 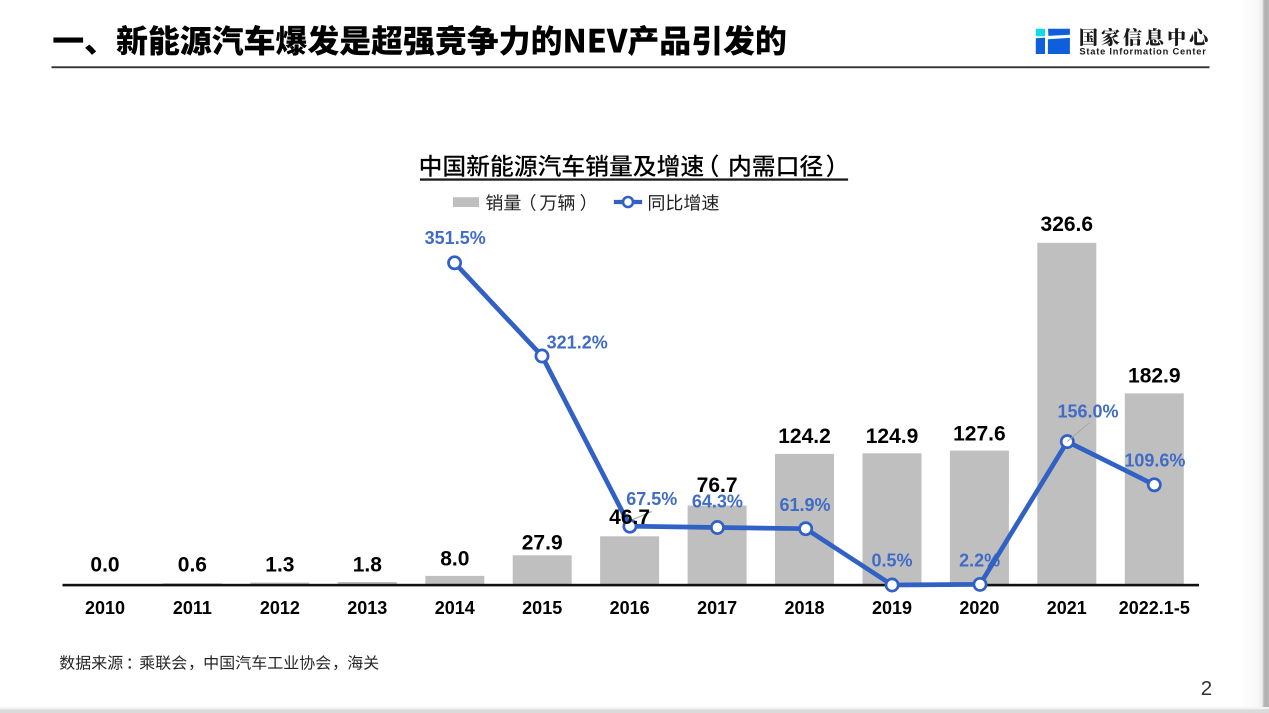 I want to click on svg-text: 2016, so click(x=630, y=608).